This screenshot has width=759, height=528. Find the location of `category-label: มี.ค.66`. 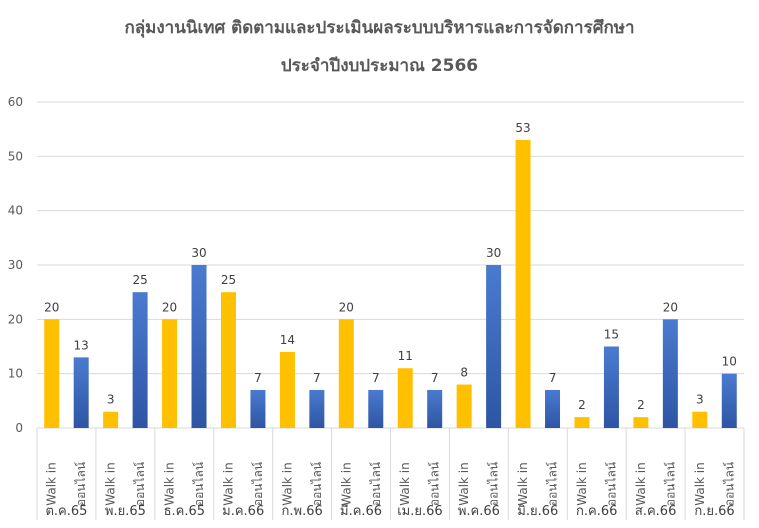

category-label: มี.ค.66 is located at coordinates (361, 511).